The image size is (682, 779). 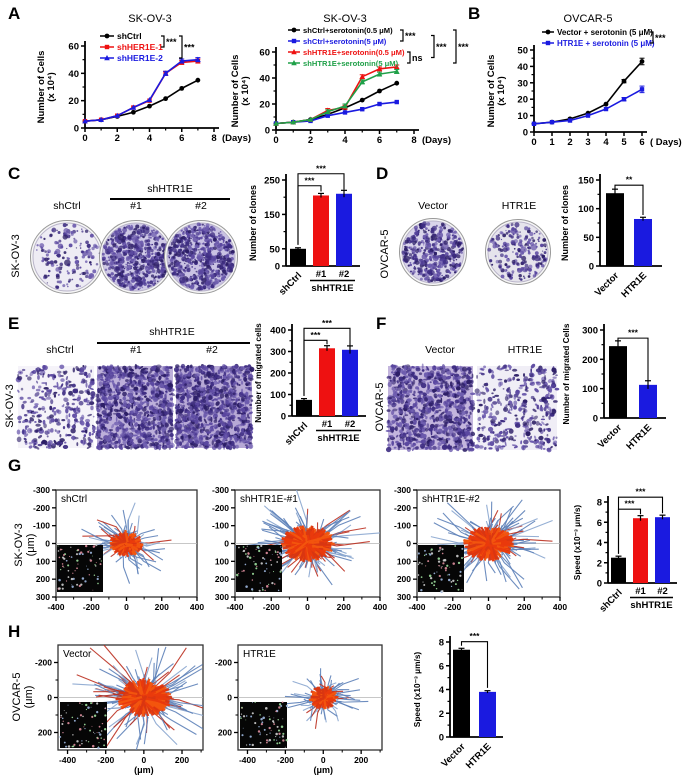 I want to click on row-label-d: OVCAR-5, so click(x=385, y=254).